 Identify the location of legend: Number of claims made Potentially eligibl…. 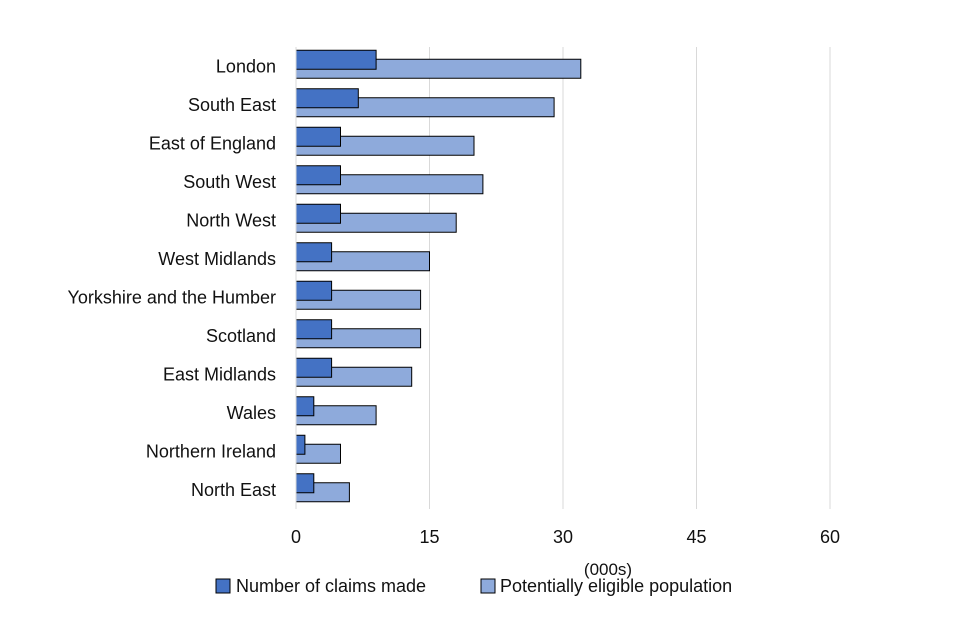
(473, 586).